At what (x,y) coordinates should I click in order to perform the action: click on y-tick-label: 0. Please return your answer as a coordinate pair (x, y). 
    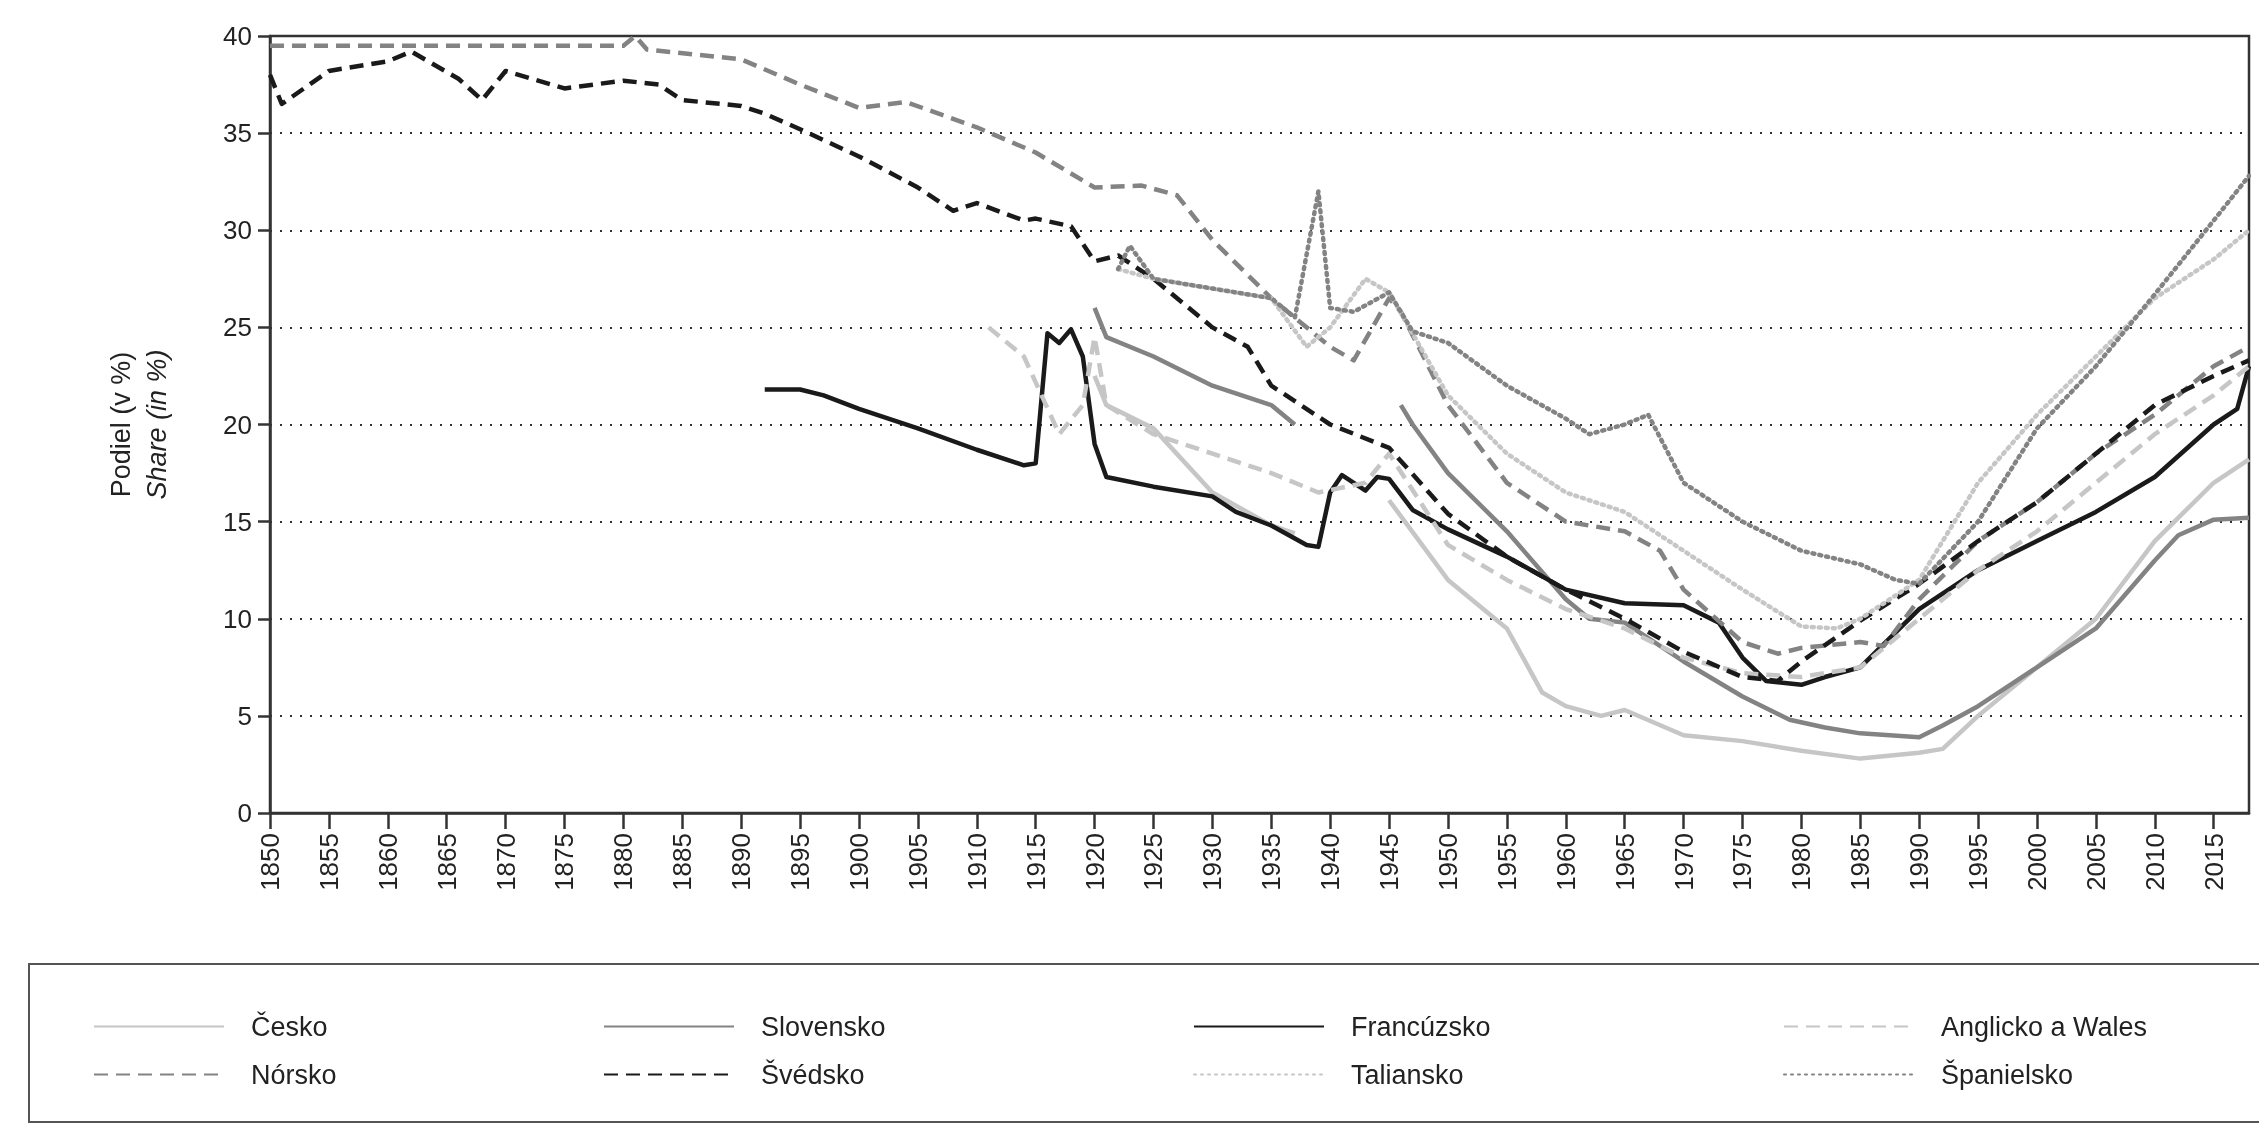
    Looking at the image, I should click on (244, 813).